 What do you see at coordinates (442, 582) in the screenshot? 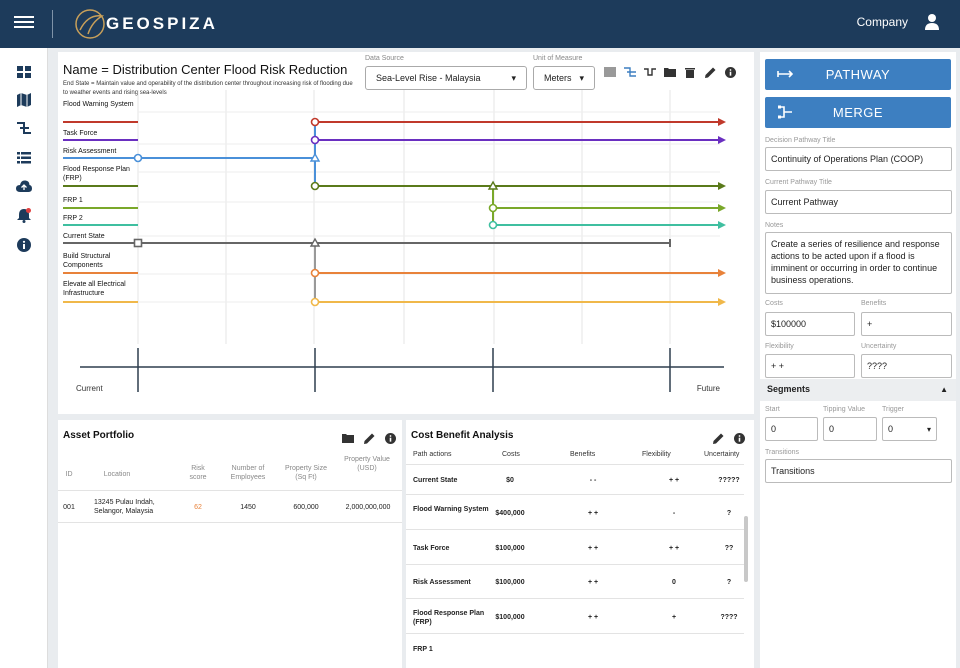
I see `path-action-name: Risk Assessment` at bounding box center [442, 582].